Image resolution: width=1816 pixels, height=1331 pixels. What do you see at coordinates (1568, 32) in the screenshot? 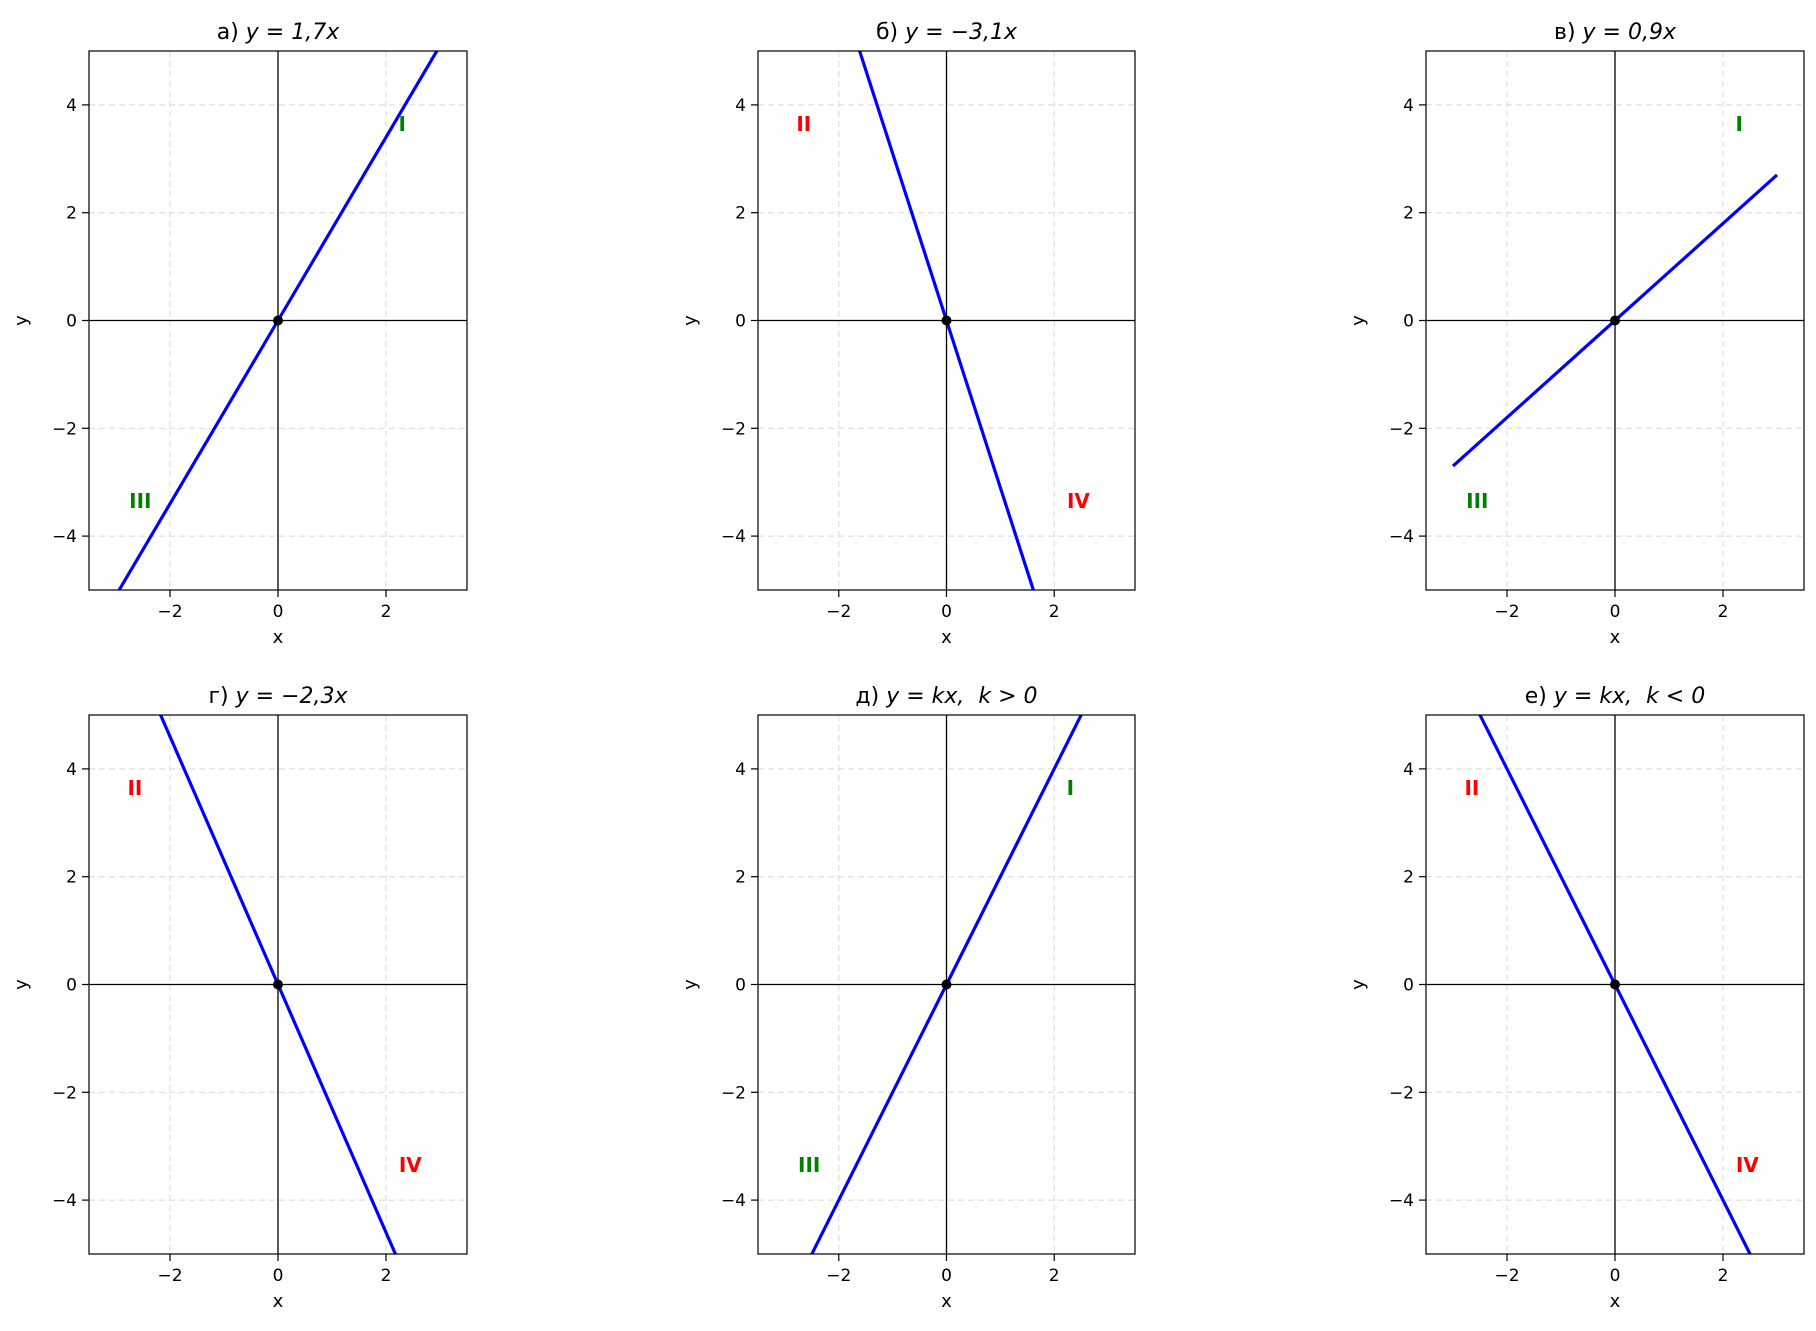
I see `title-prefix: в)` at bounding box center [1568, 32].